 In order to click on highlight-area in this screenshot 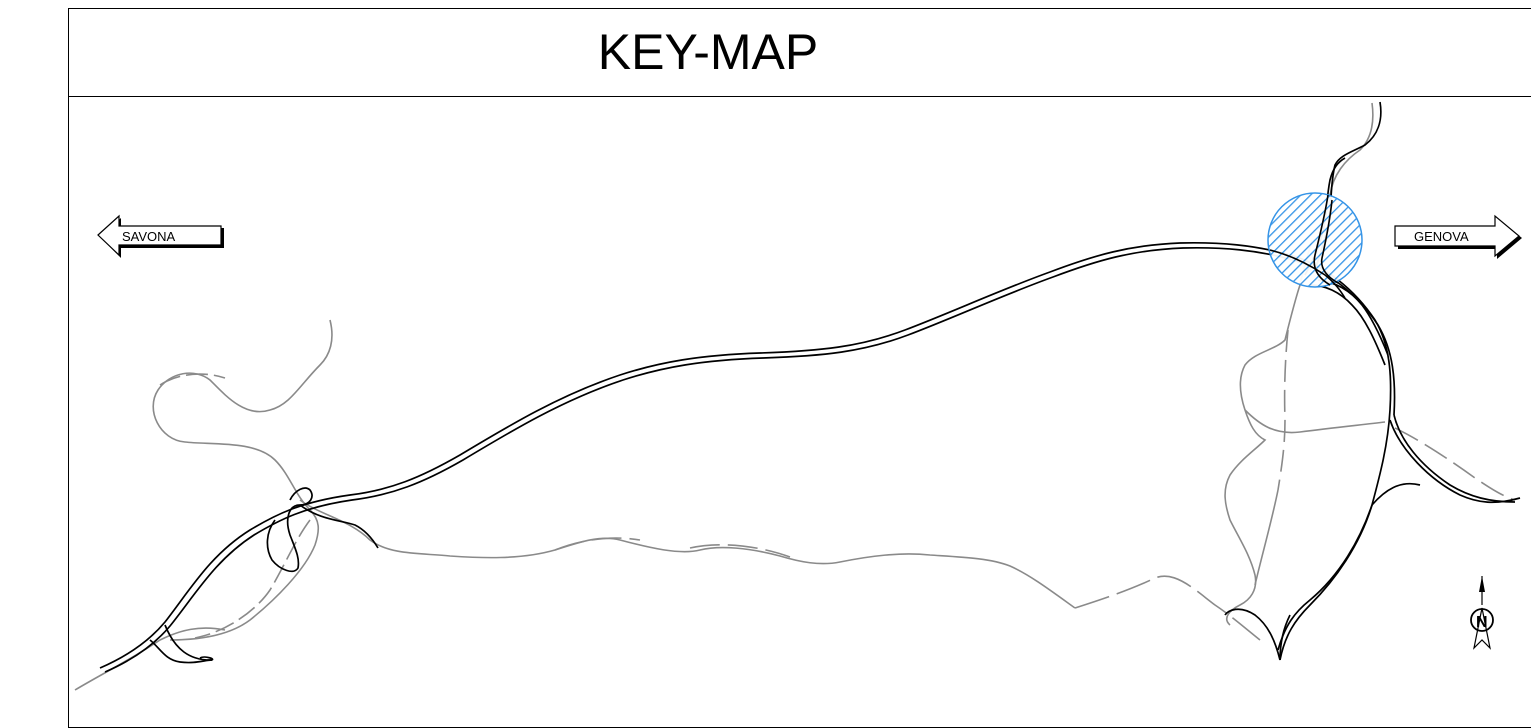, I will do `click(1315, 240)`.